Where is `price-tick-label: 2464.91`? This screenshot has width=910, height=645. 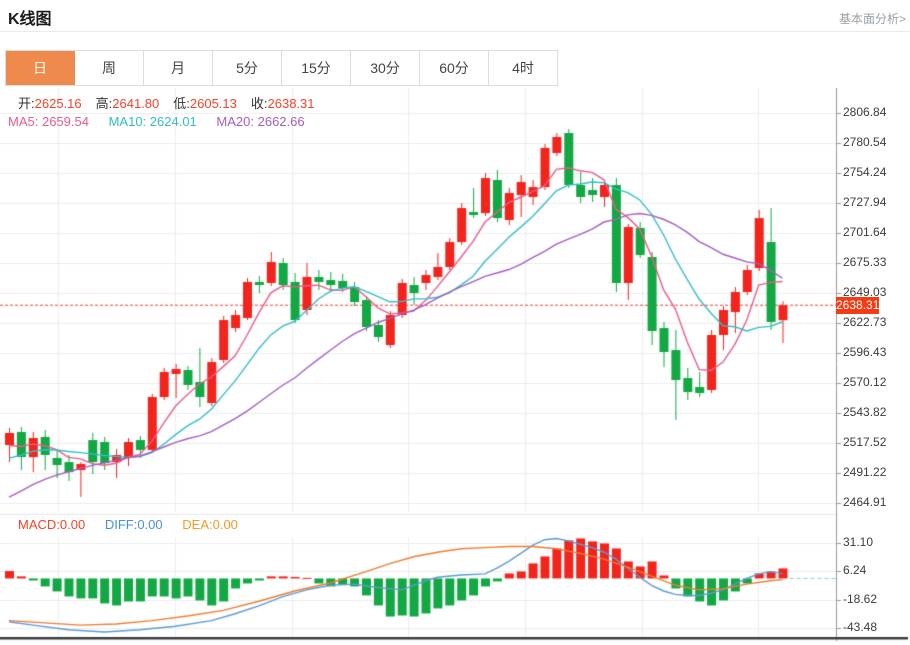
price-tick-label: 2464.91 is located at coordinates (865, 502).